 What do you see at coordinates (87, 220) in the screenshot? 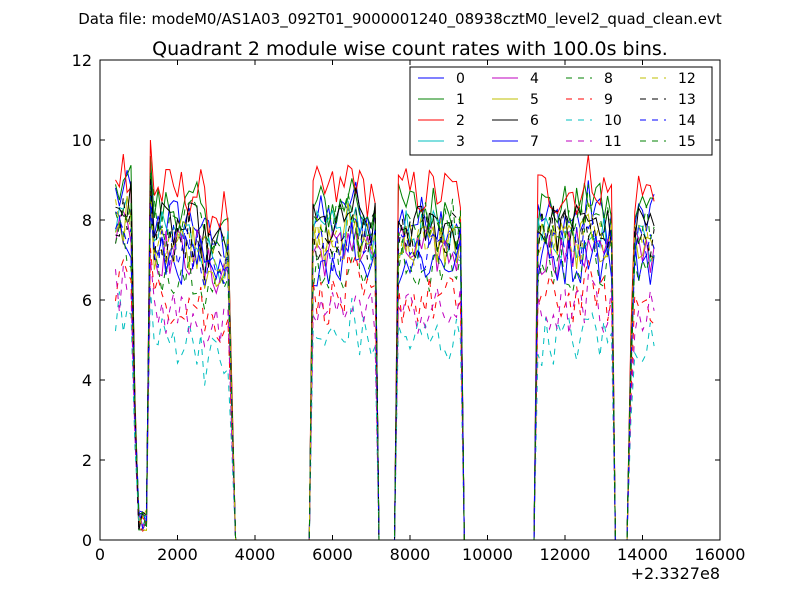
I see `y-tick-label: 8` at bounding box center [87, 220].